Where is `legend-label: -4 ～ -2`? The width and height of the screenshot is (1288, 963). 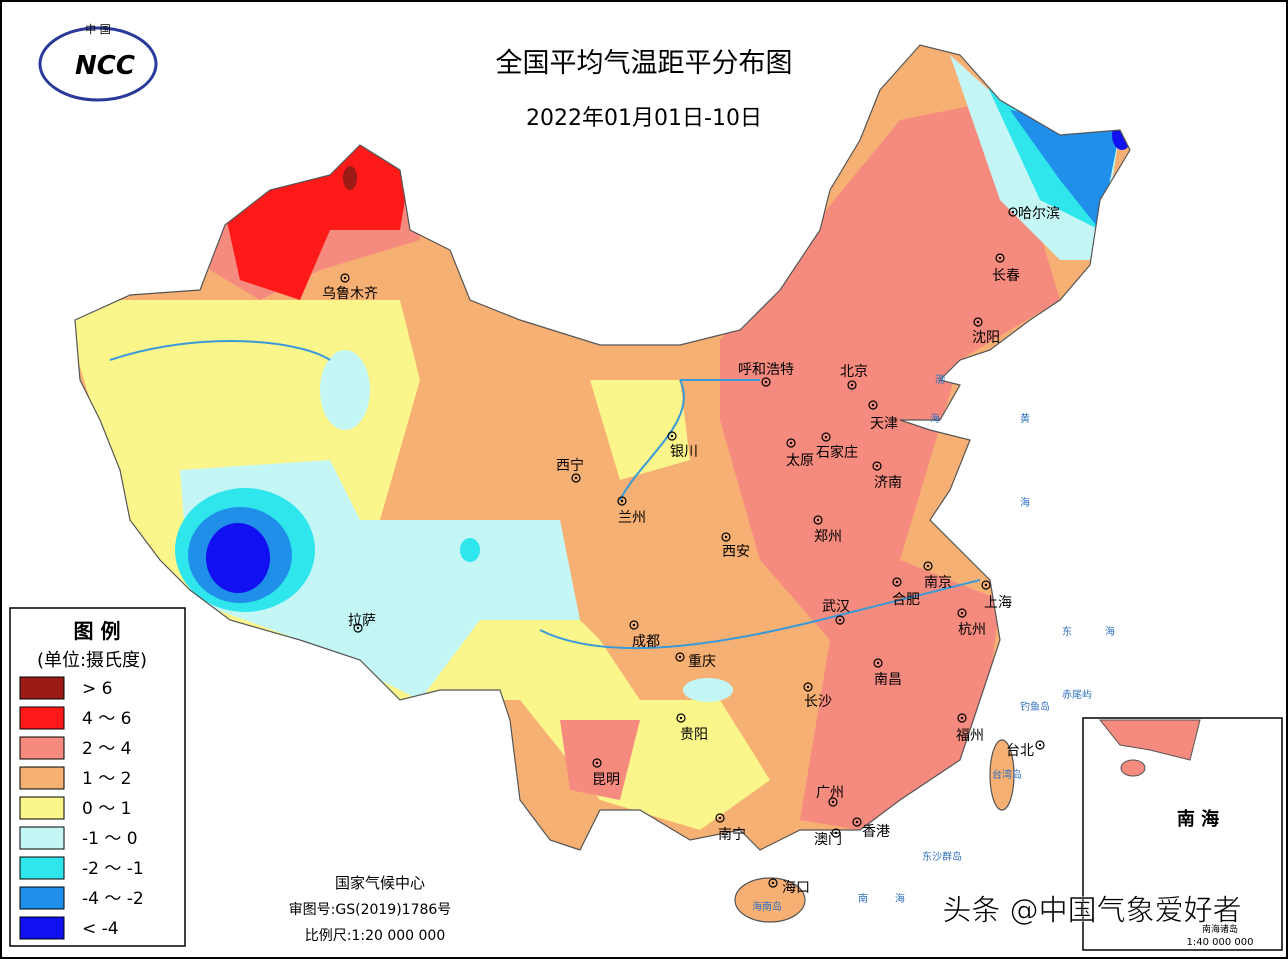
legend-label: -4 ～ -2 is located at coordinates (113, 899).